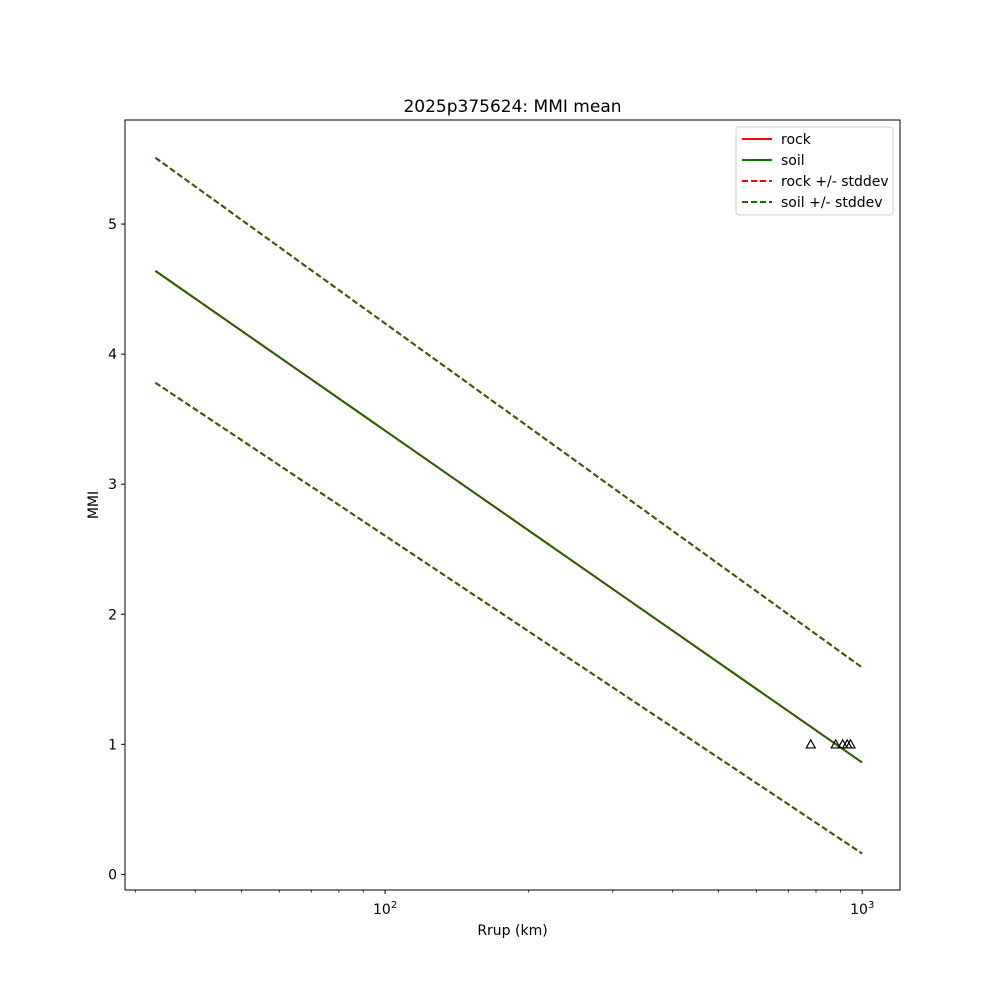  What do you see at coordinates (385, 909) in the screenshot?
I see `x-tick-label: 10²` at bounding box center [385, 909].